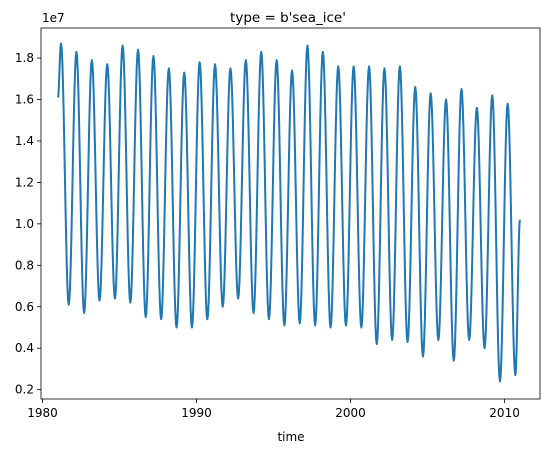 The image size is (547, 453). I want to click on x-tick-label: 1990, so click(196, 413).